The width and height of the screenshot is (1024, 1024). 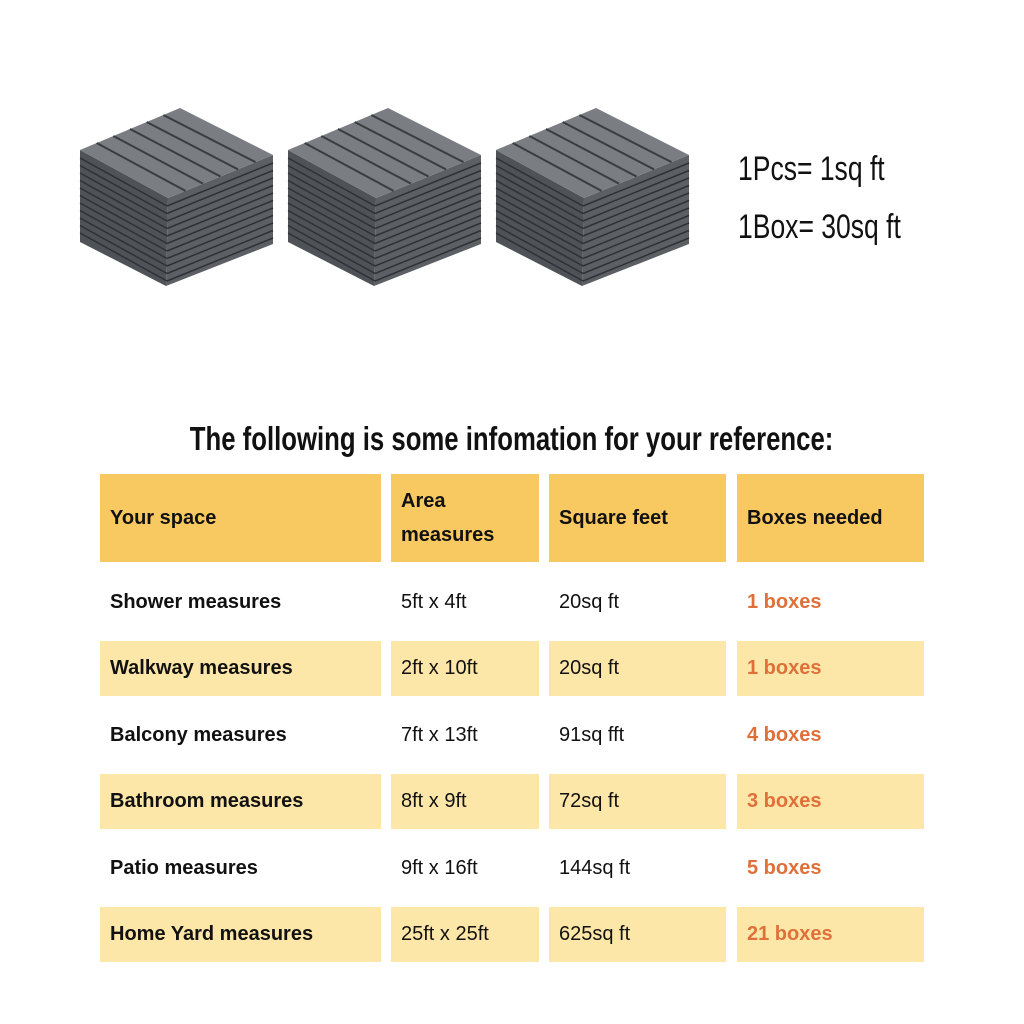 I want to click on table-cell: 25ft x 25ft, so click(x=465, y=934).